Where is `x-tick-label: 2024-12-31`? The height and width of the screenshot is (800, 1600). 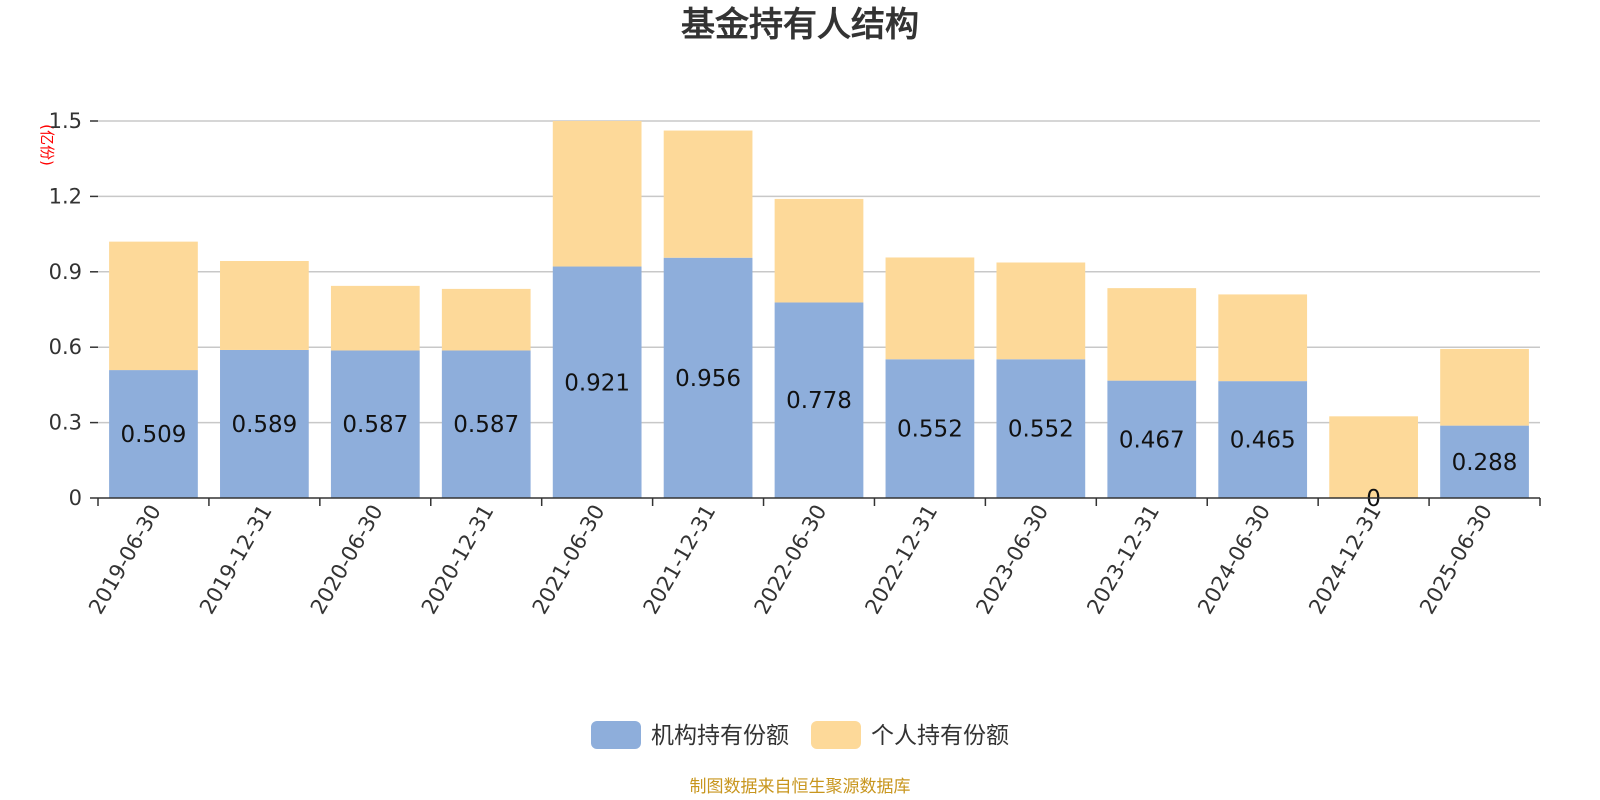 x-tick-label: 2024-12-31 is located at coordinates (1345, 560).